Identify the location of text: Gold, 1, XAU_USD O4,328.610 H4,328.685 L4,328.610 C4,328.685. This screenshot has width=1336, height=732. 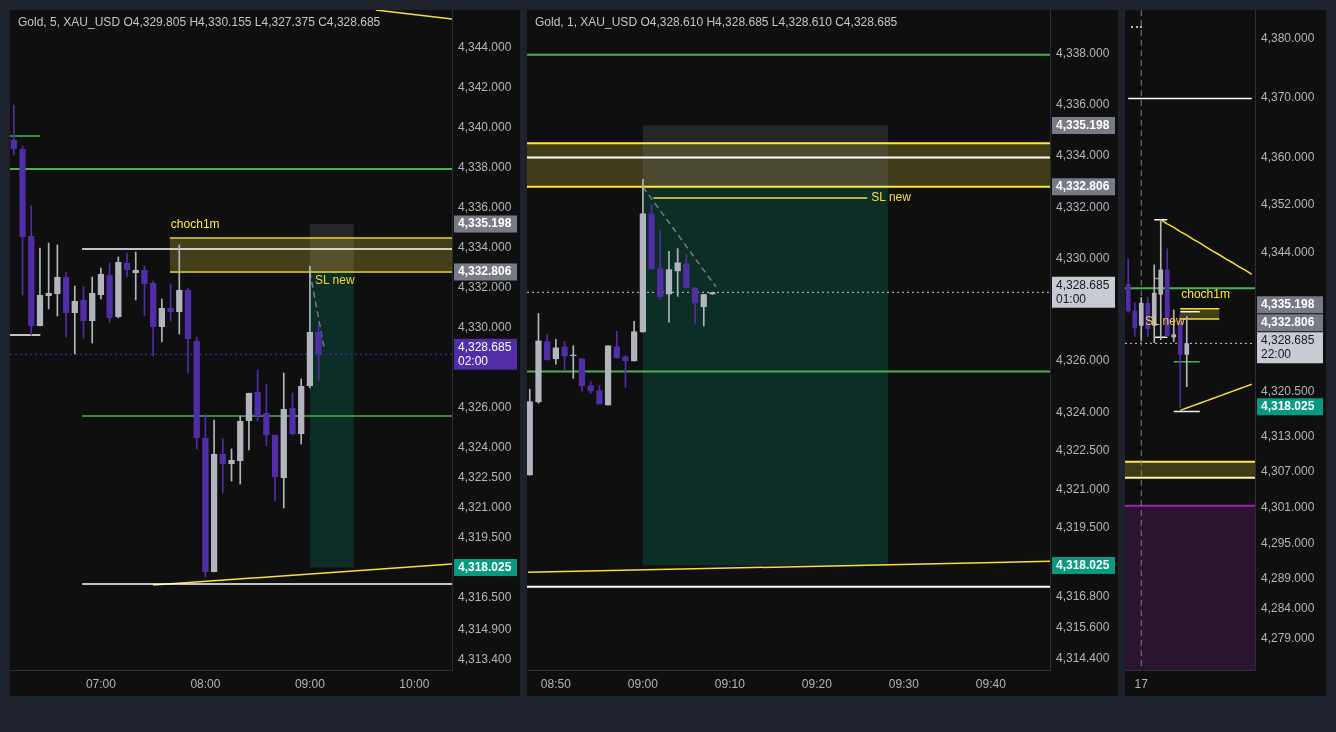
(716, 22).